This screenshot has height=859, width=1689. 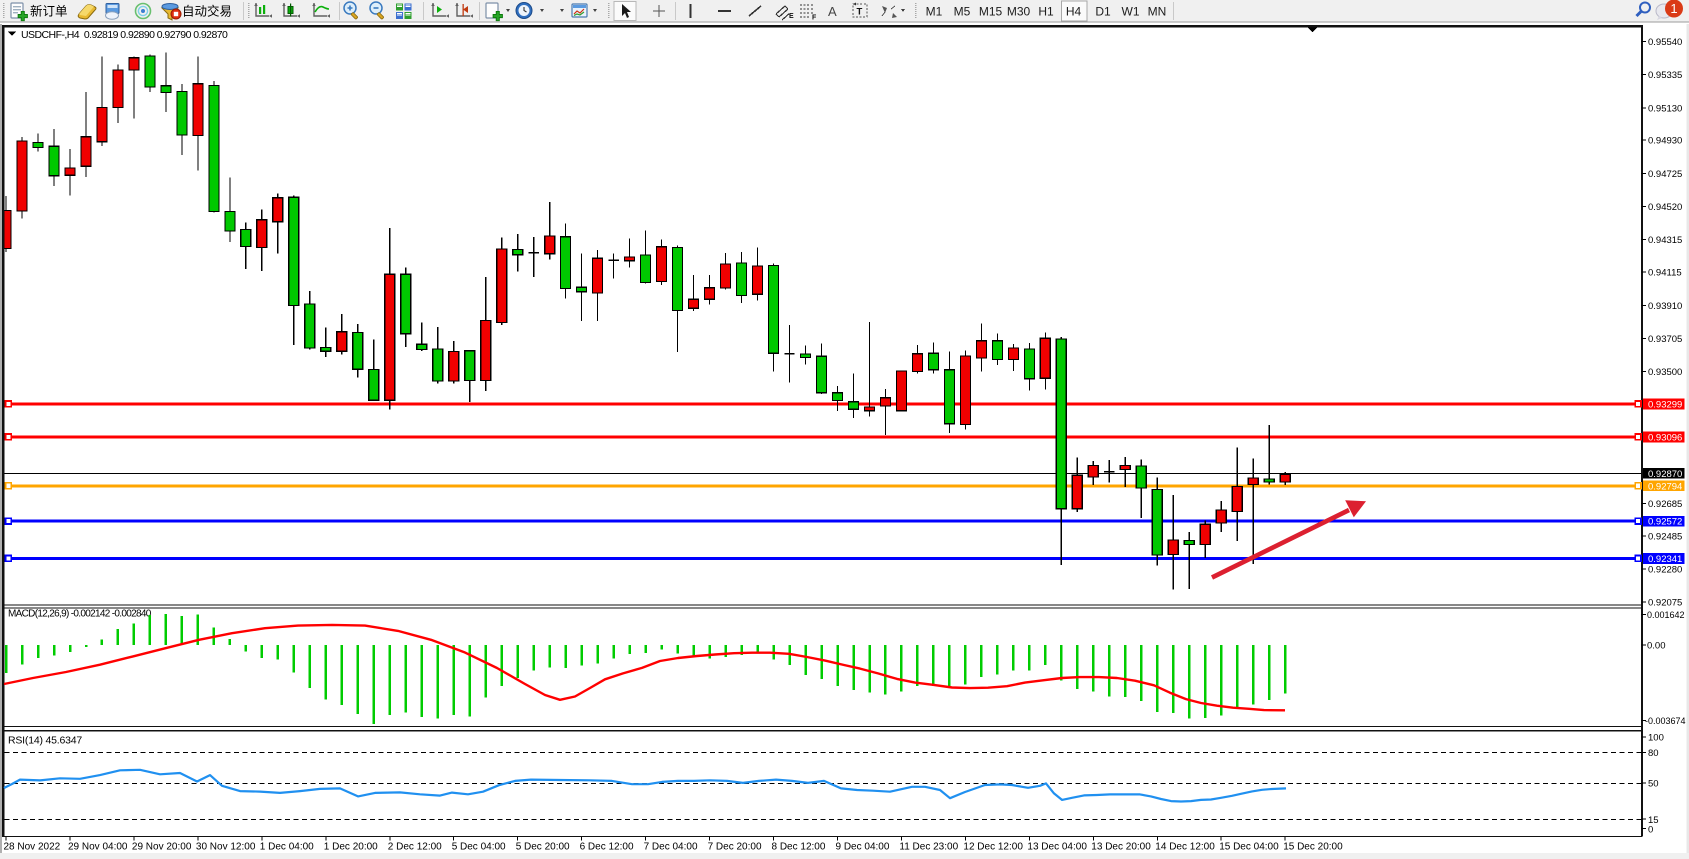 I want to click on svg-text: 7 Dec 20:00, so click(x=735, y=846).